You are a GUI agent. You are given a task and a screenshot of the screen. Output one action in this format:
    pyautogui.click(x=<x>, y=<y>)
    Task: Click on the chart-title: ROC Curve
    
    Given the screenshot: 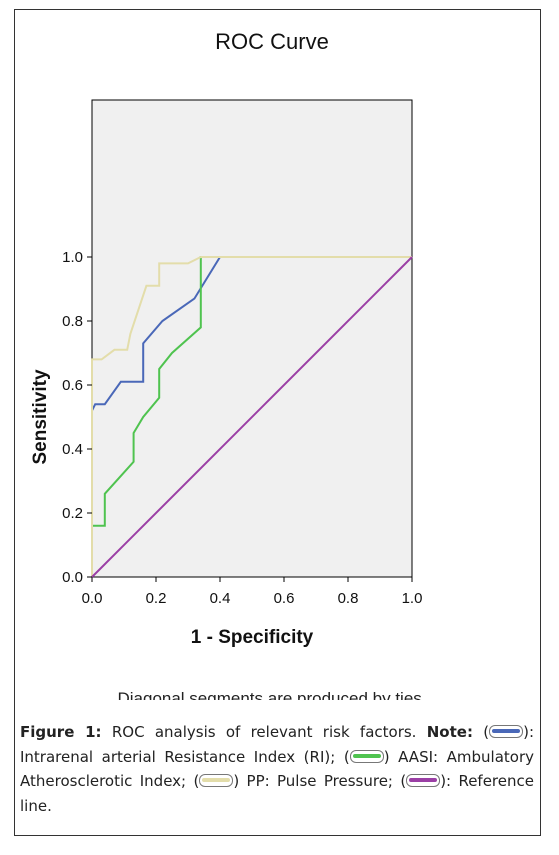 What is the action you would take?
    pyautogui.click(x=272, y=41)
    